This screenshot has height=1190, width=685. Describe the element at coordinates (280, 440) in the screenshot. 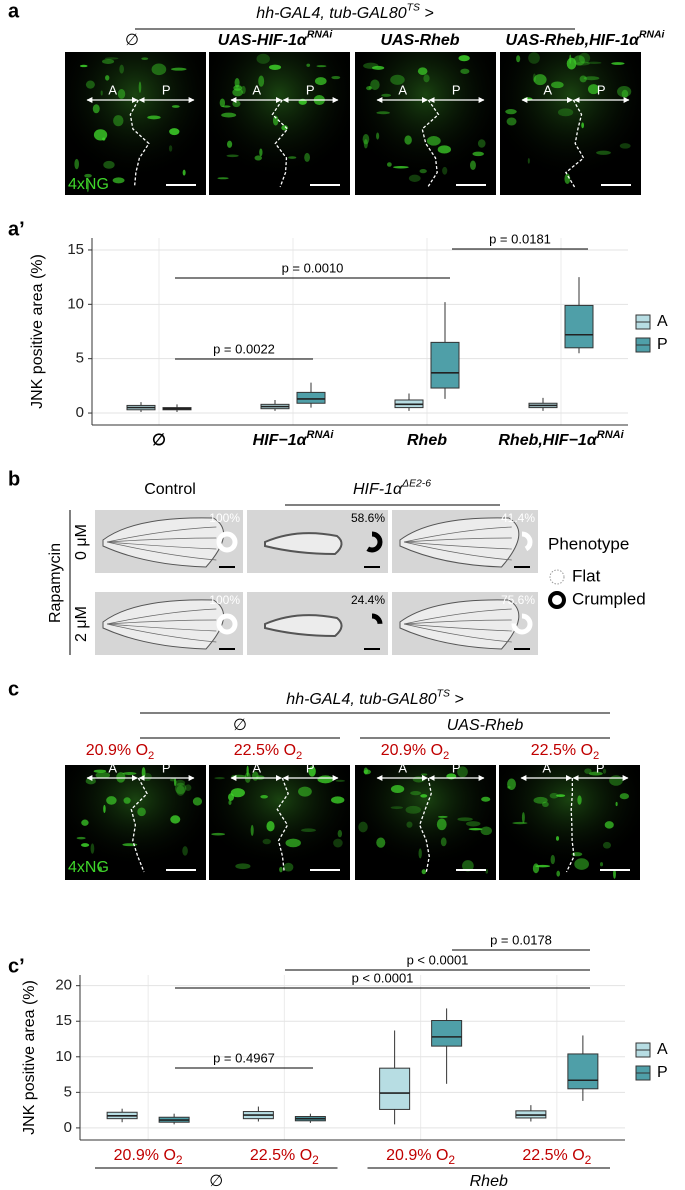

I see `x-tick-label-main: HIF−1α` at that location.